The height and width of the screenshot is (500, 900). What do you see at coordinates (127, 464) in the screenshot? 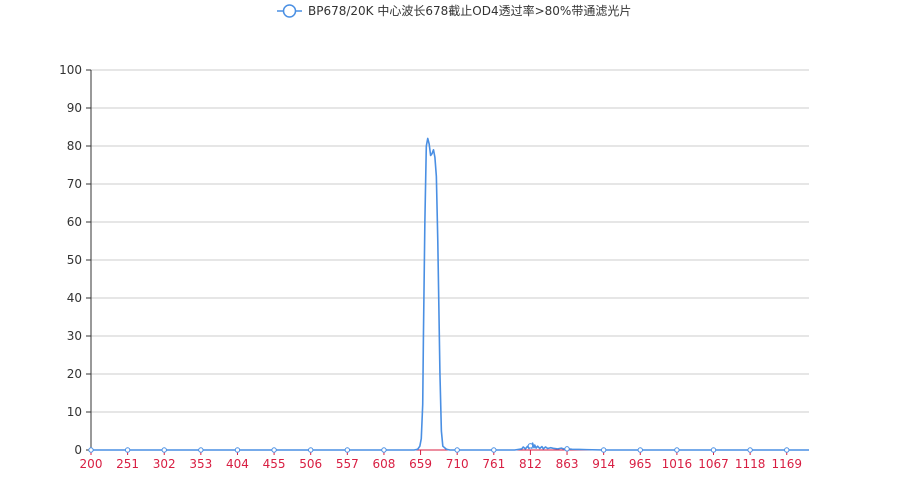
I see `x-tick-label: 251` at bounding box center [127, 464].